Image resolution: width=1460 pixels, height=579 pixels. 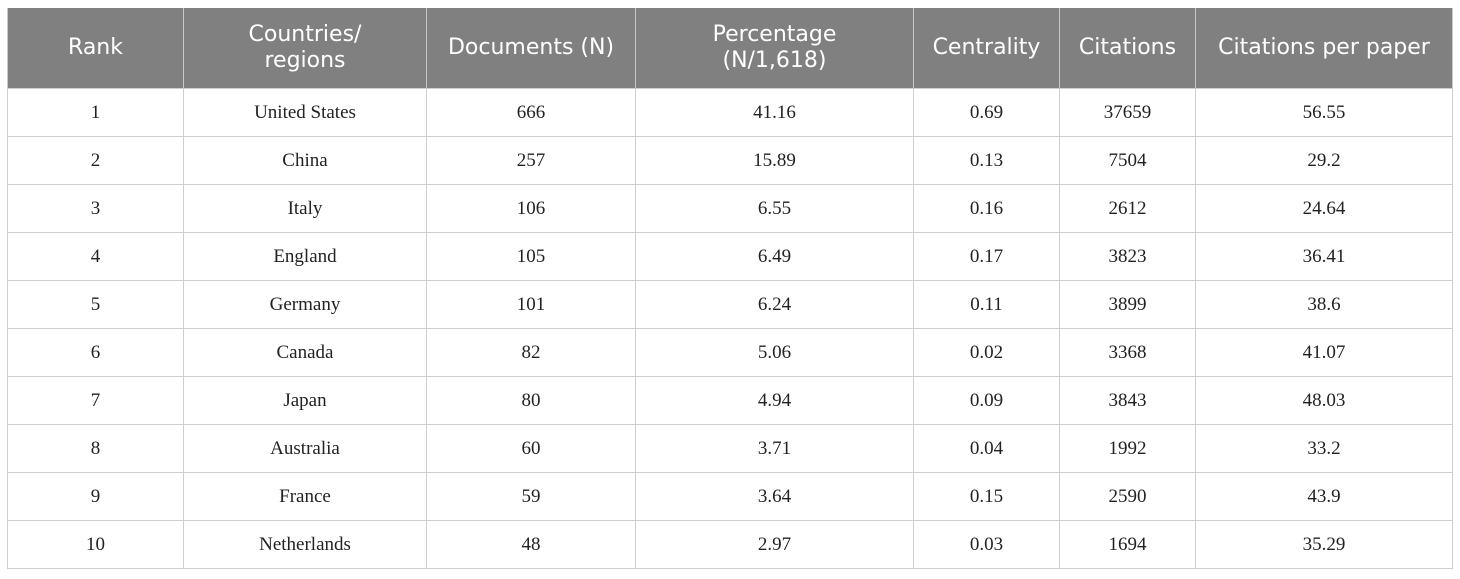 I want to click on table-cell: 38.6, so click(x=1324, y=304).